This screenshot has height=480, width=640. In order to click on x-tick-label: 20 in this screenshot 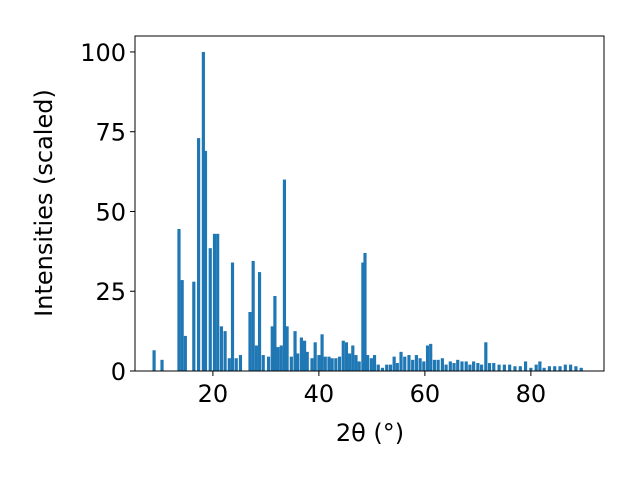, I will do `click(213, 394)`.